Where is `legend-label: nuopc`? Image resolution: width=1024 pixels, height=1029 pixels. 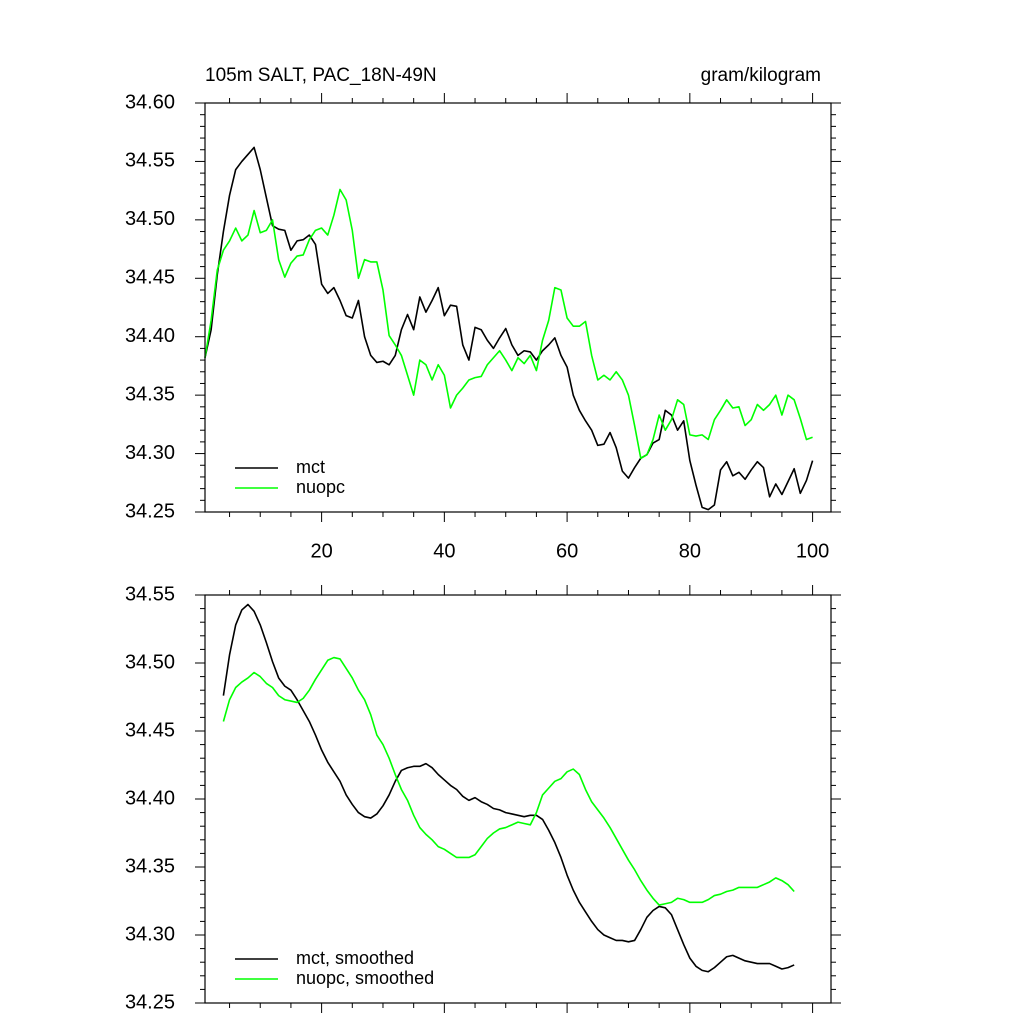 legend-label: nuopc is located at coordinates (320, 487).